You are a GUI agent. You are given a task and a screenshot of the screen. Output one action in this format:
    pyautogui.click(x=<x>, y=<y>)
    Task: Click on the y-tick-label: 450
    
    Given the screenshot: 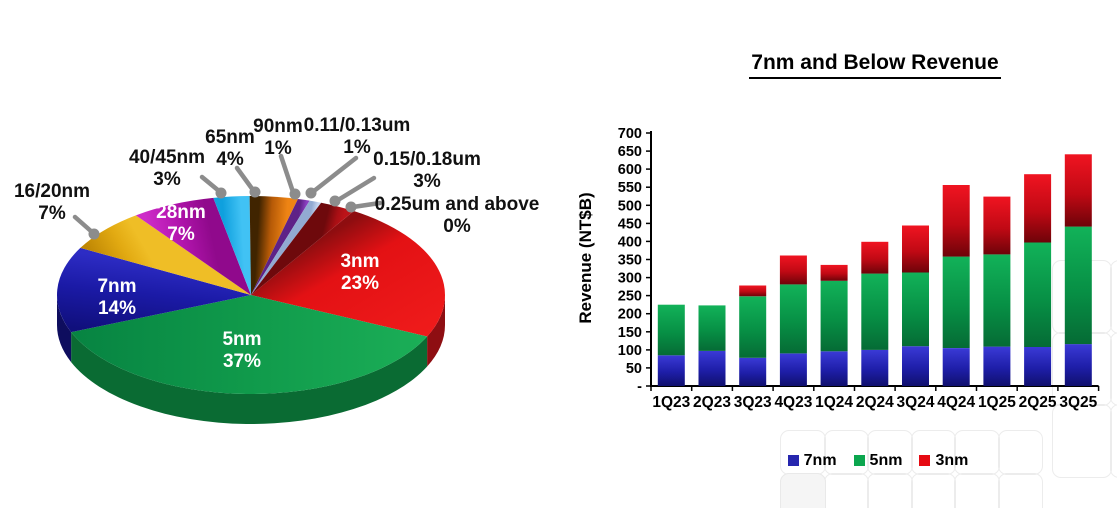 What is the action you would take?
    pyautogui.click(x=630, y=224)
    